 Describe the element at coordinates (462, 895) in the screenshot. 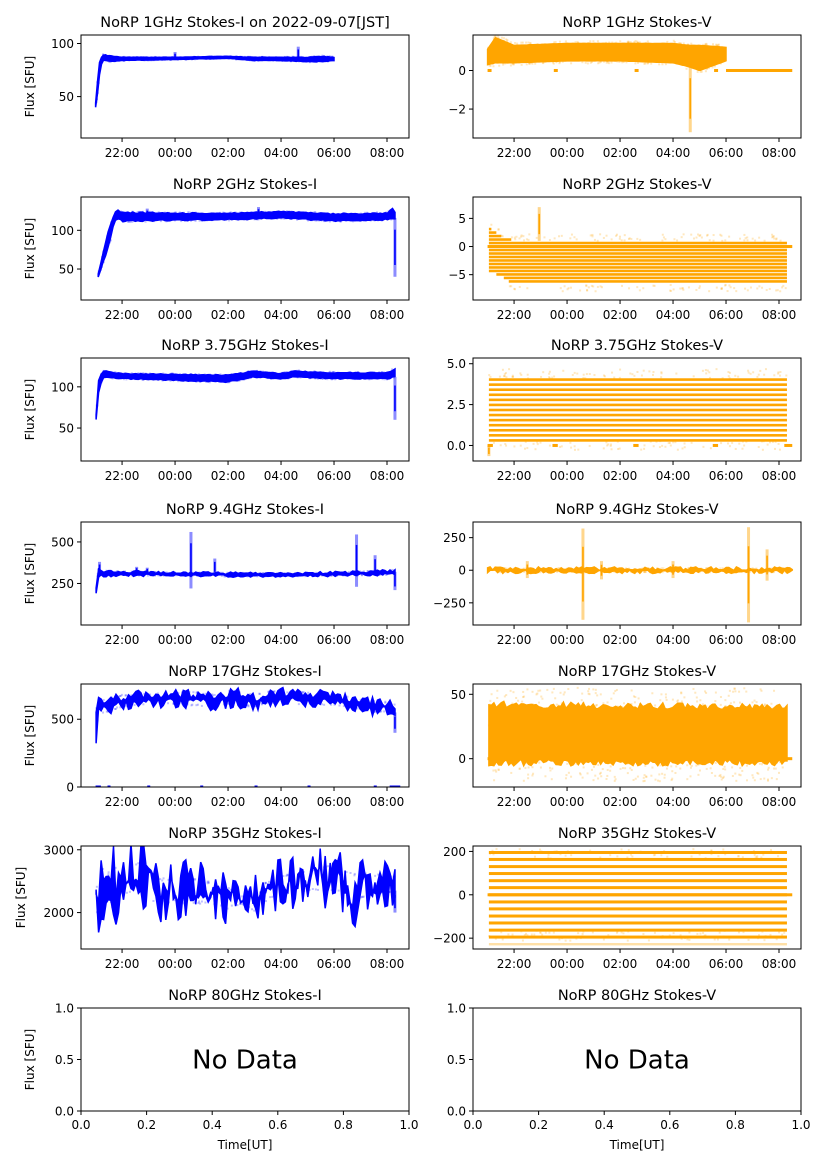

I see `y-tick-label: 0` at that location.